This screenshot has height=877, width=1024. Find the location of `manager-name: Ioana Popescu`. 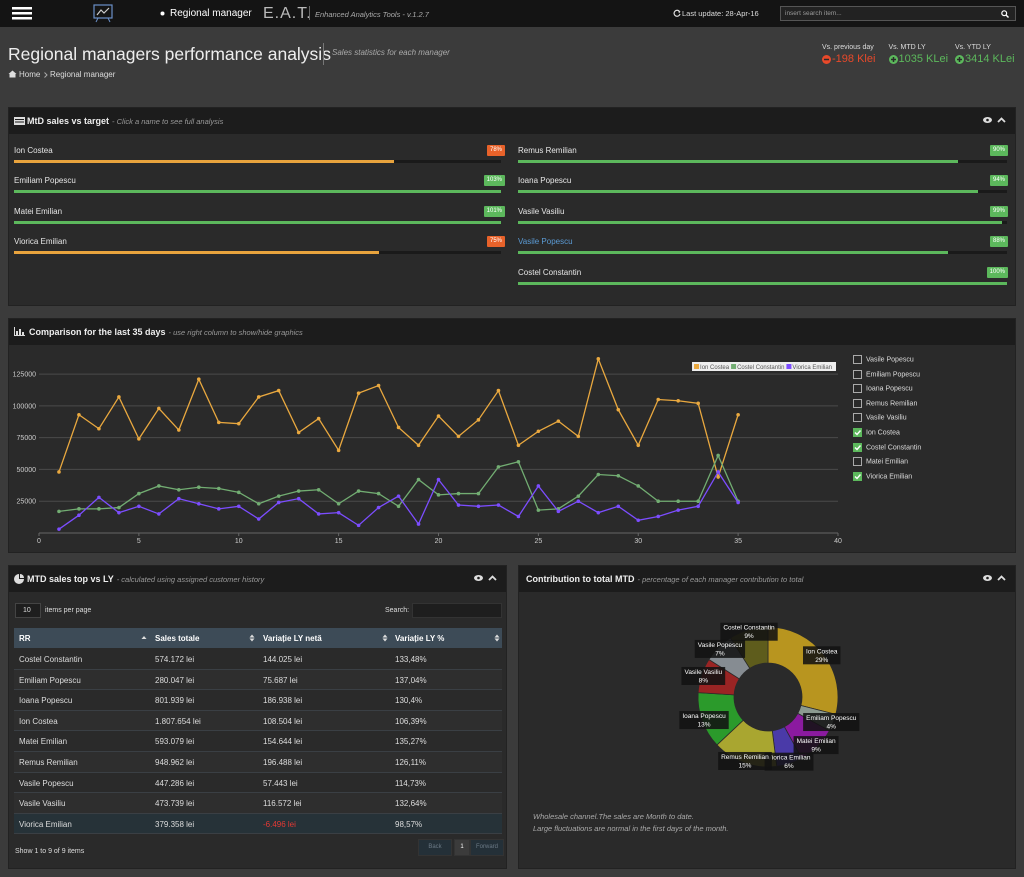

manager-name: Ioana Popescu is located at coordinates (545, 181).